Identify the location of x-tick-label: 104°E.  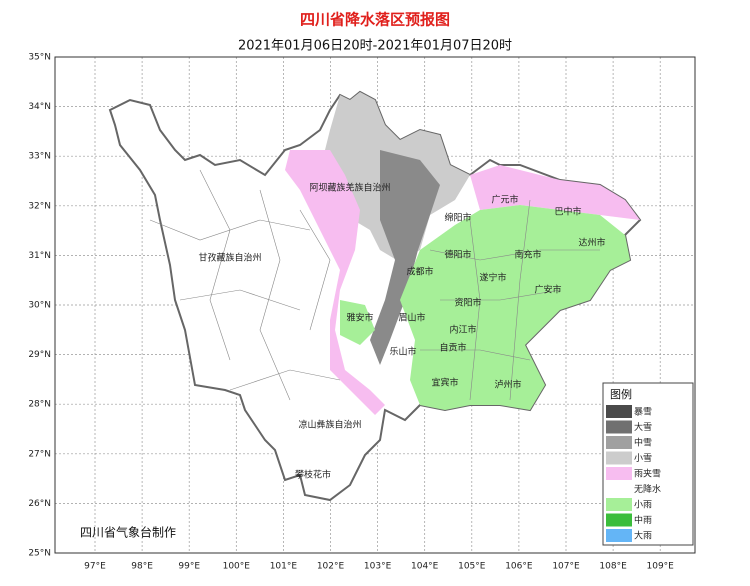
(425, 567).